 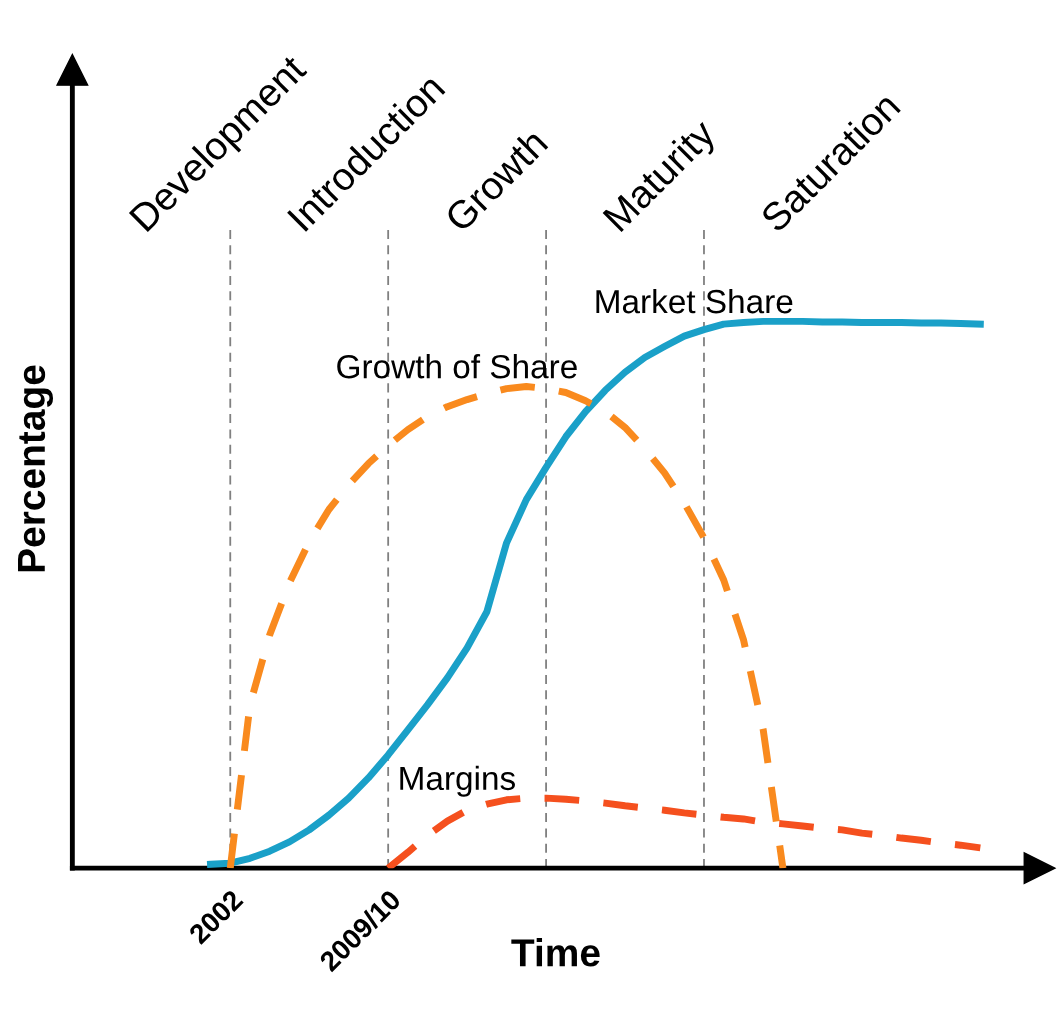 I want to click on series-label: Margins, so click(x=457, y=781).